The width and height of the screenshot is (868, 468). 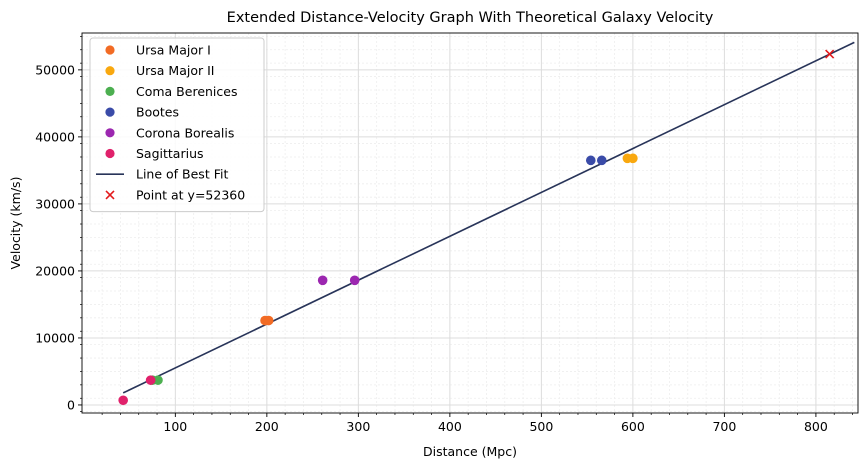 What do you see at coordinates (267, 426) in the screenshot?
I see `x-tick-label: 200` at bounding box center [267, 426].